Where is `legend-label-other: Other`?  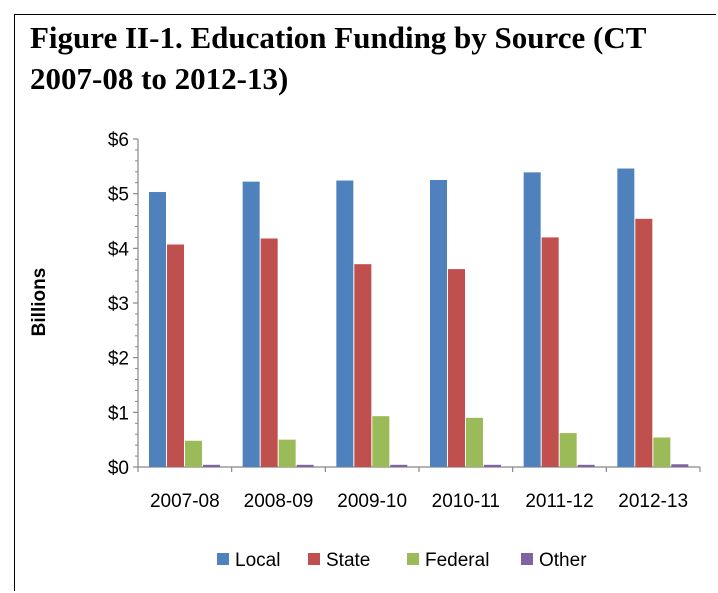 legend-label-other: Other is located at coordinates (563, 560).